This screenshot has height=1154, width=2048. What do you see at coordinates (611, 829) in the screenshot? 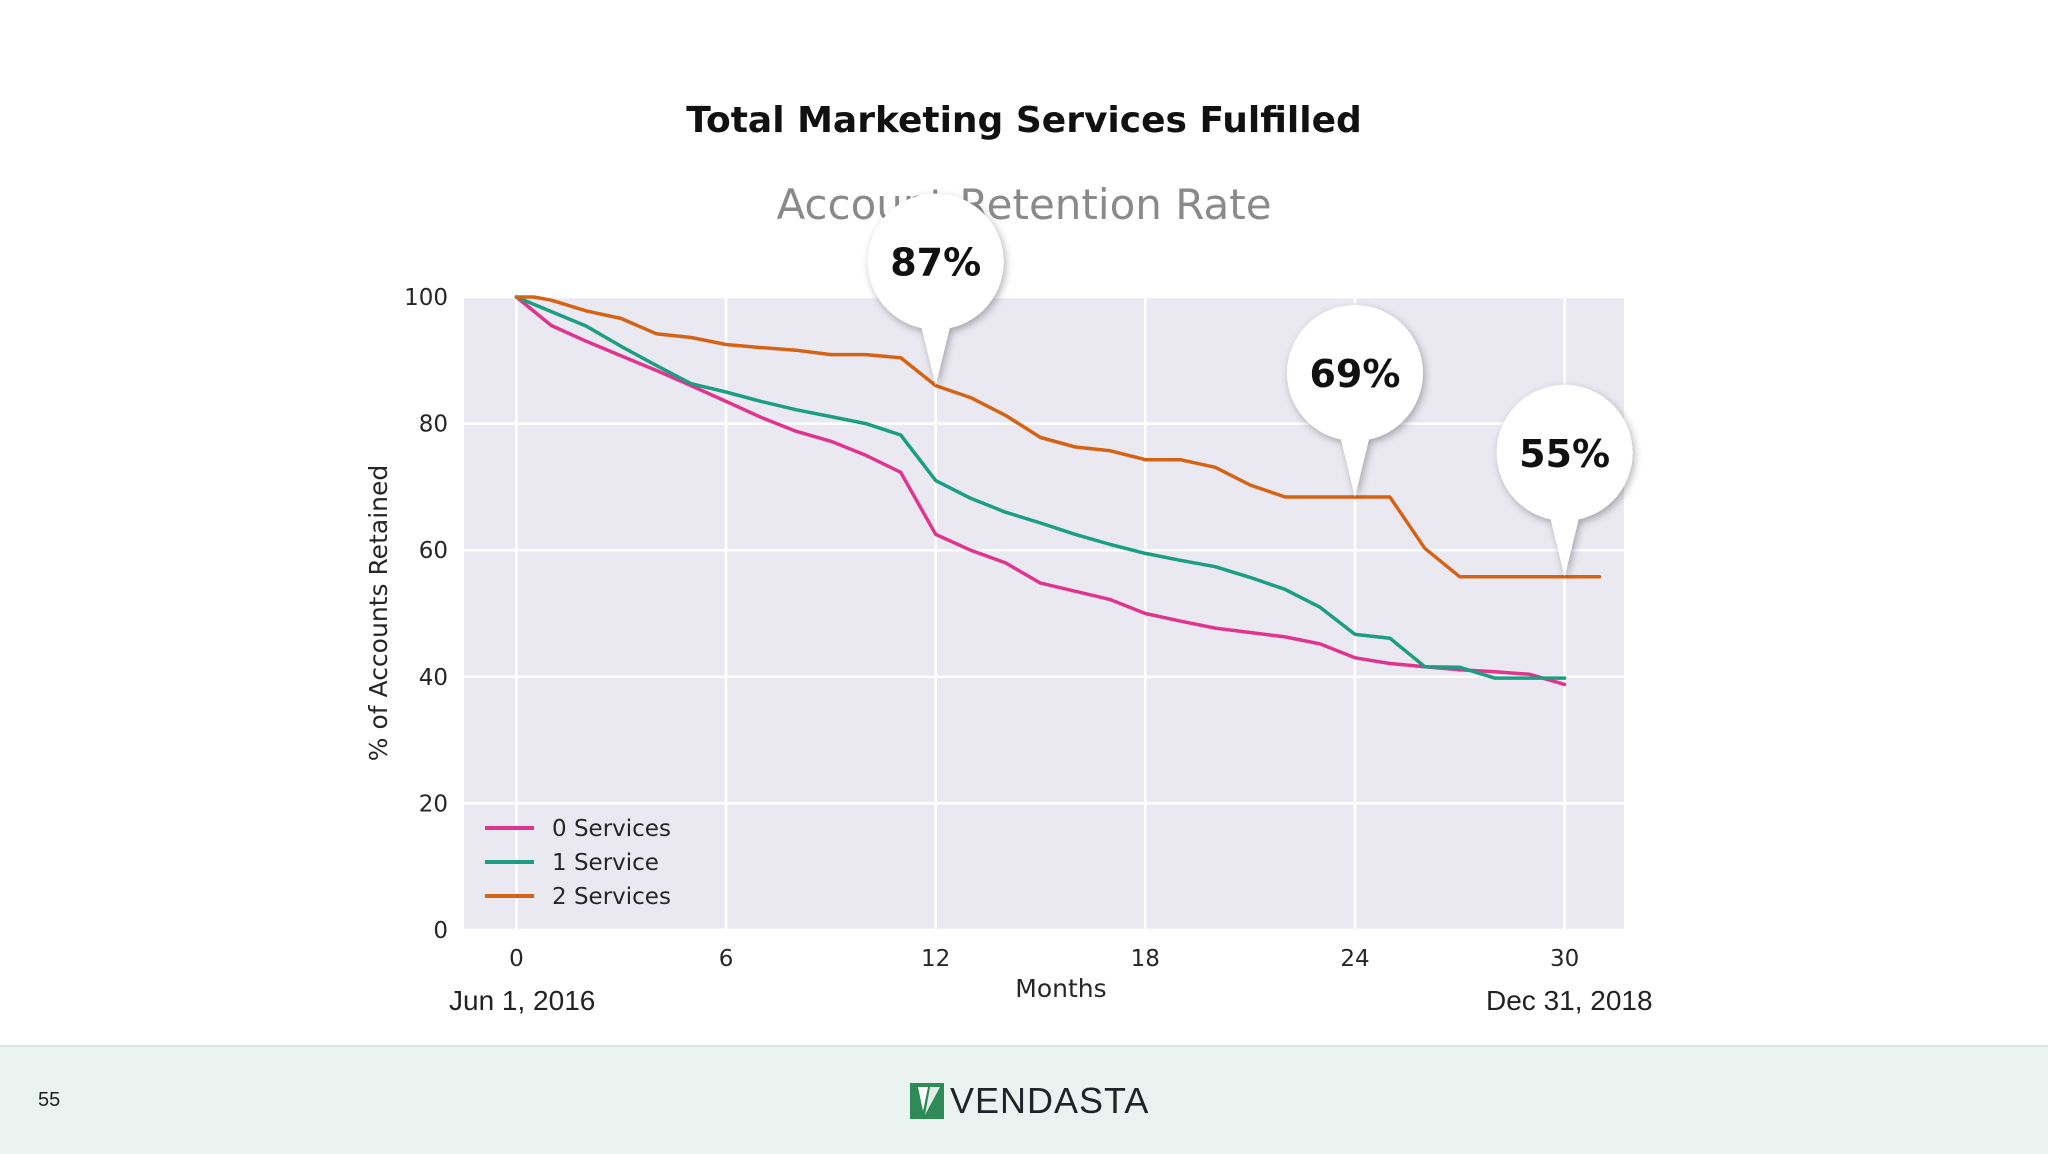
I see `legend-label-0-services: 0 Services` at bounding box center [611, 829].